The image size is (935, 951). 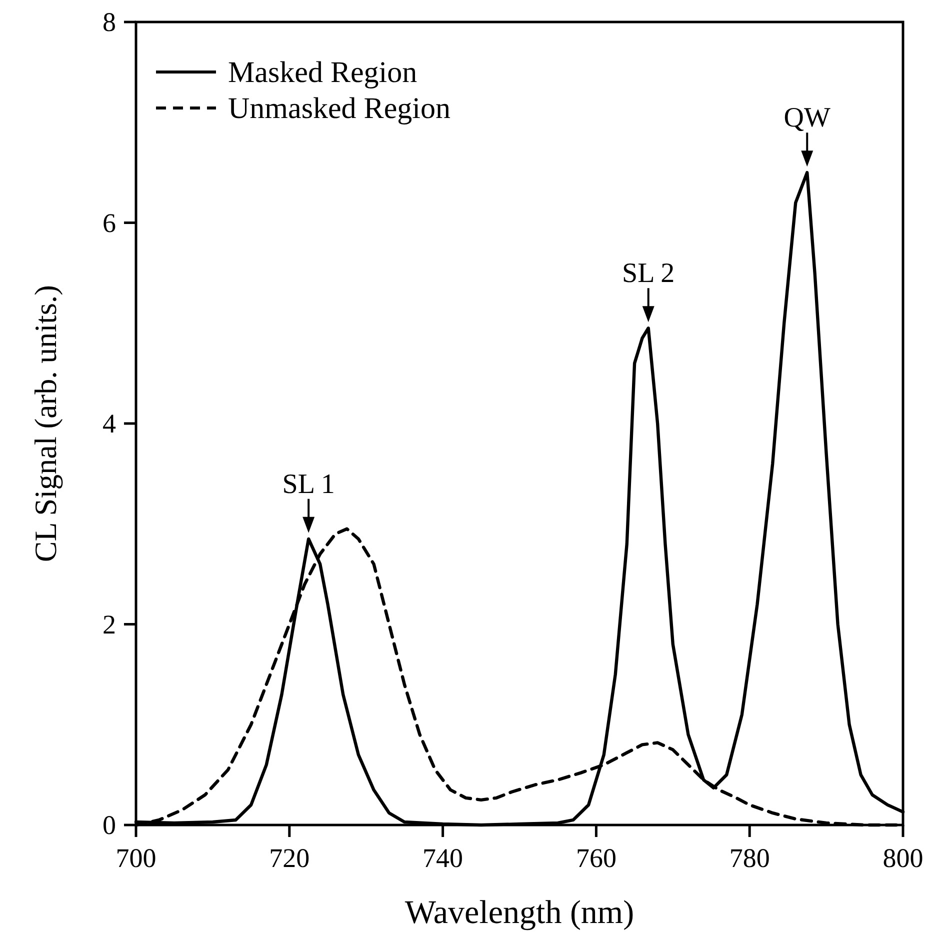 What do you see at coordinates (749, 858) in the screenshot?
I see `x-tick-label: 780` at bounding box center [749, 858].